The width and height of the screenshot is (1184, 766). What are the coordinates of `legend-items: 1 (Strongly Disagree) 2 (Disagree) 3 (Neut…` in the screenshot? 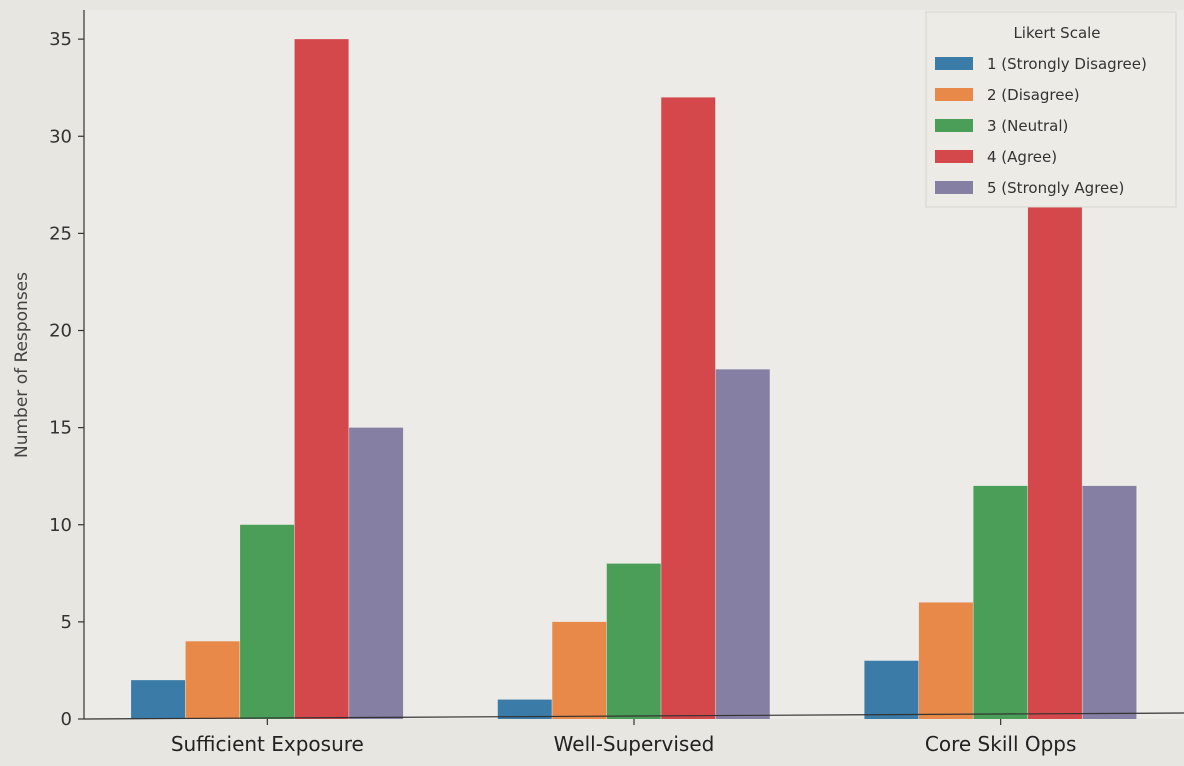 It's located at (1041, 126).